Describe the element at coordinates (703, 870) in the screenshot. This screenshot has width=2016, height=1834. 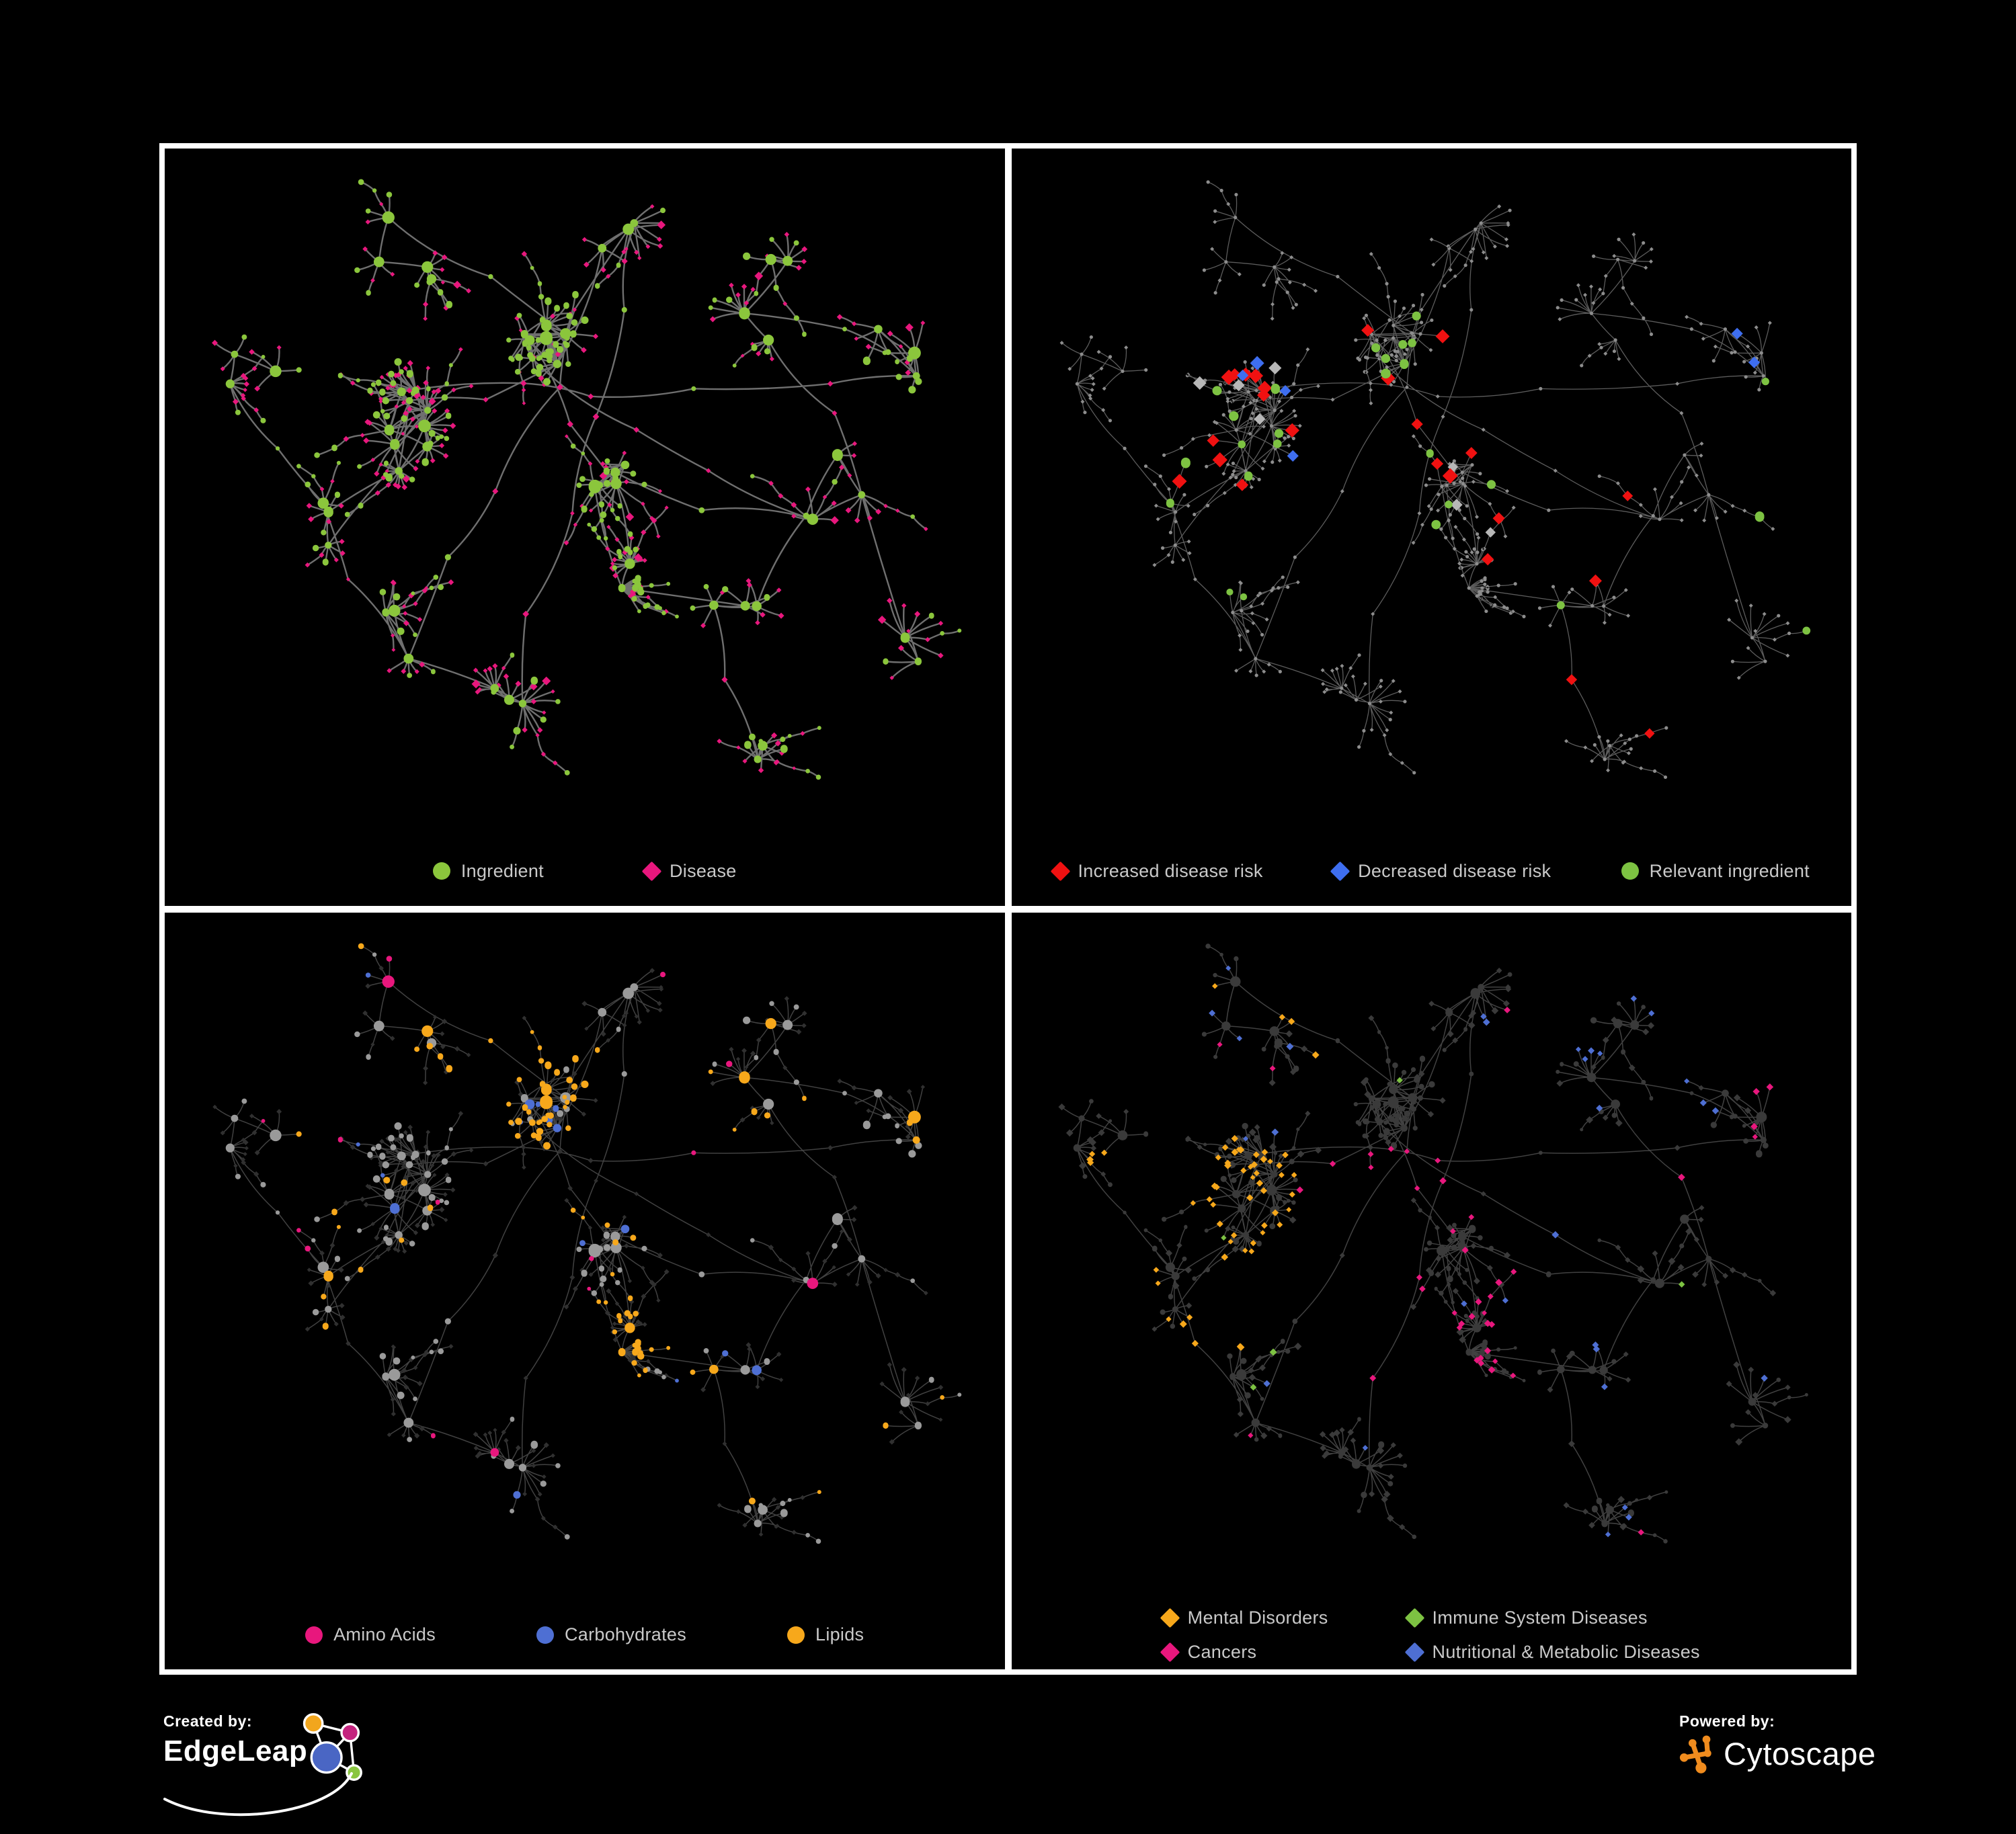
I see `legend-label: Disease` at that location.